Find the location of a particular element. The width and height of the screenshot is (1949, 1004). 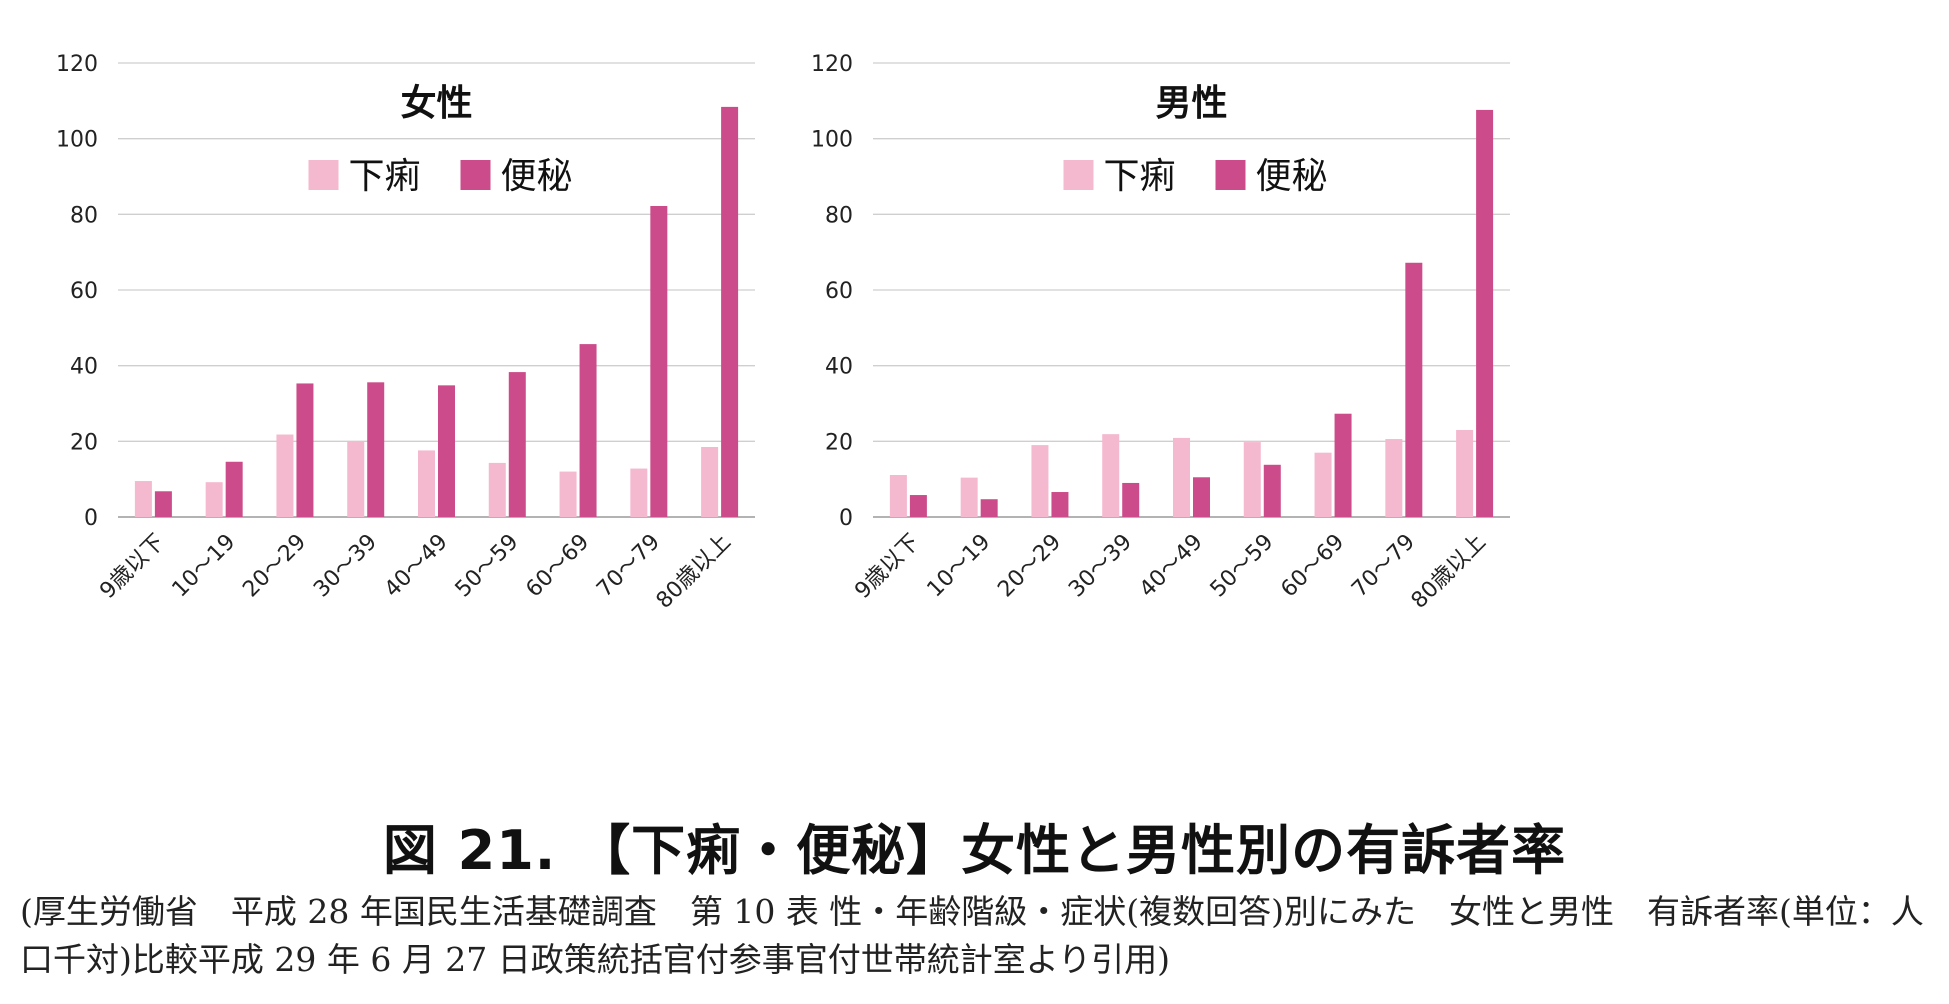

chart-title: 男性 is located at coordinates (1191, 103).